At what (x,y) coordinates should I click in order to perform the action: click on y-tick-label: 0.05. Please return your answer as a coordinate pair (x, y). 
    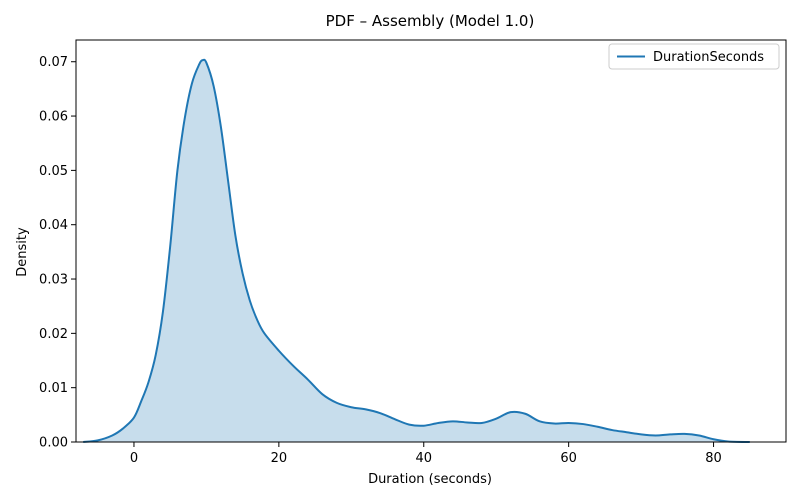
    Looking at the image, I should click on (53, 171).